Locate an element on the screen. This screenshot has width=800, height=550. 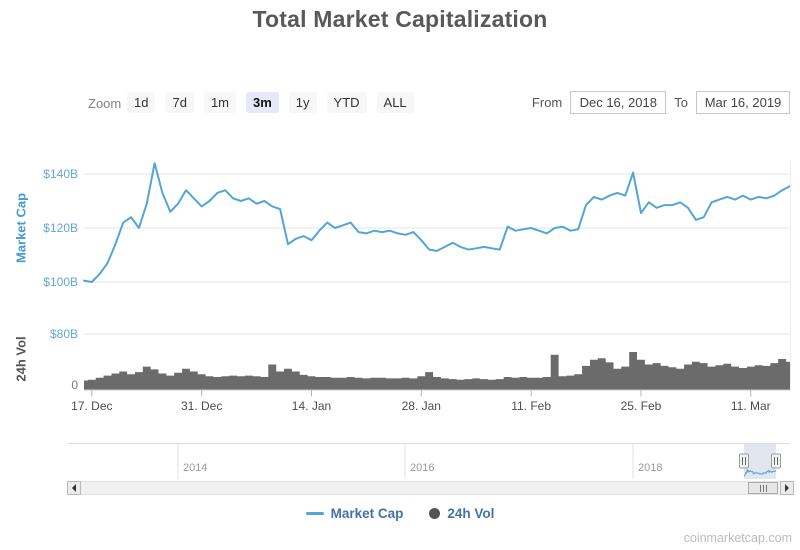
legend: Market Cap 24h Vol is located at coordinates (400, 513).